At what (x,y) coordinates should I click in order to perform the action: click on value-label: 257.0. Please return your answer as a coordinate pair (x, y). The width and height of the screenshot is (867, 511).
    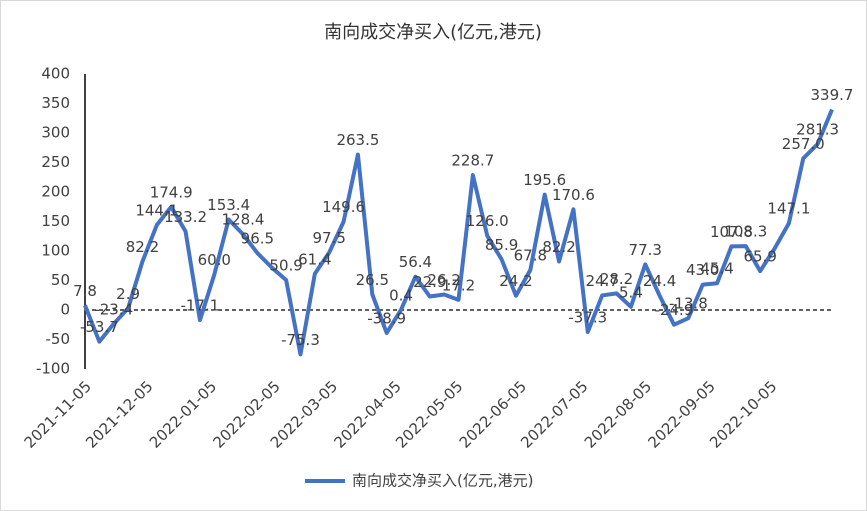
    Looking at the image, I should click on (803, 144).